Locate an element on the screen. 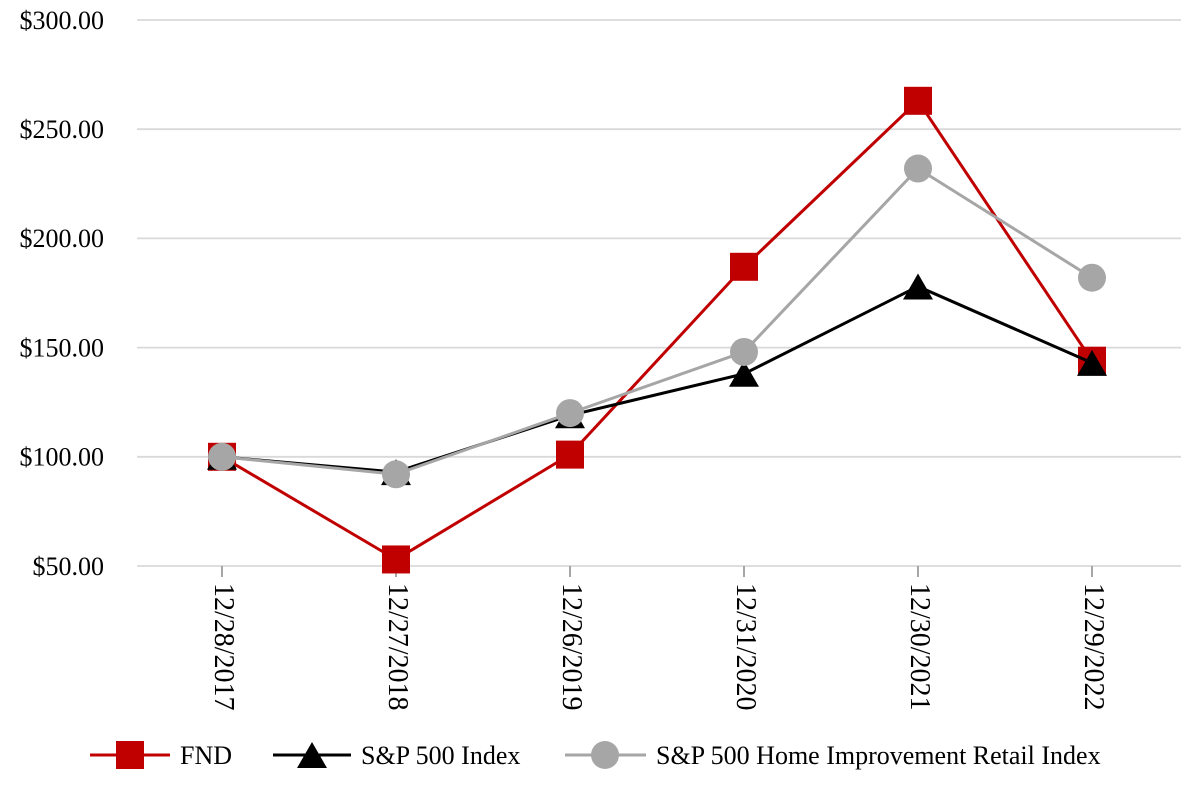 The width and height of the screenshot is (1200, 800). x-axis-label: 12/27/2018 is located at coordinates (397, 647).